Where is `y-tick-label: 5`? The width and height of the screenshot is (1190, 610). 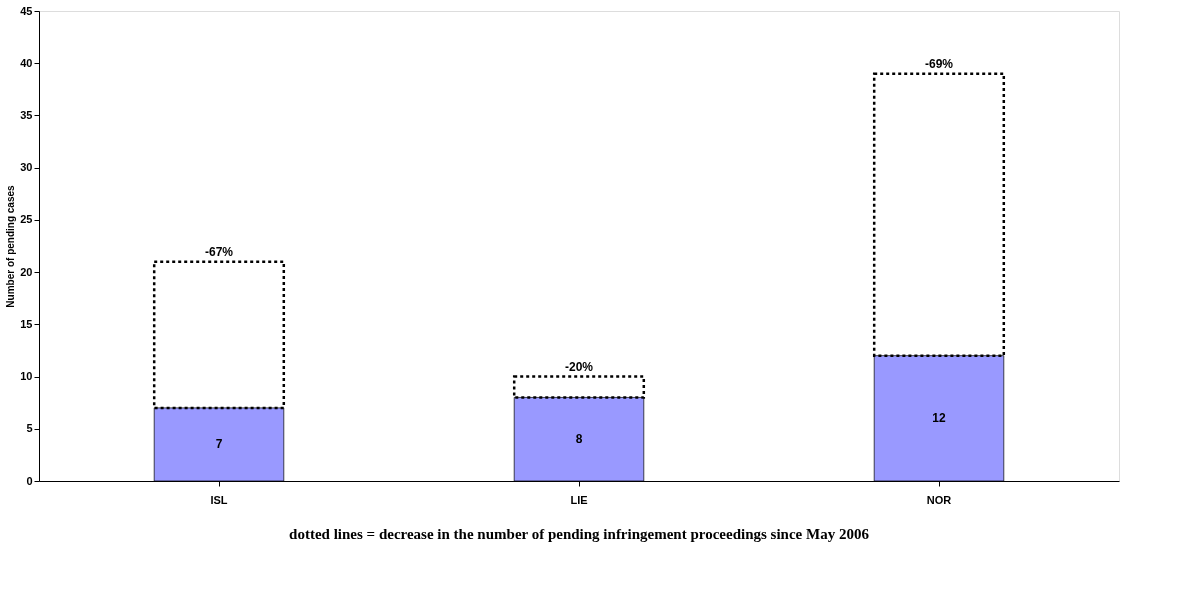 y-tick-label: 5 is located at coordinates (29, 428).